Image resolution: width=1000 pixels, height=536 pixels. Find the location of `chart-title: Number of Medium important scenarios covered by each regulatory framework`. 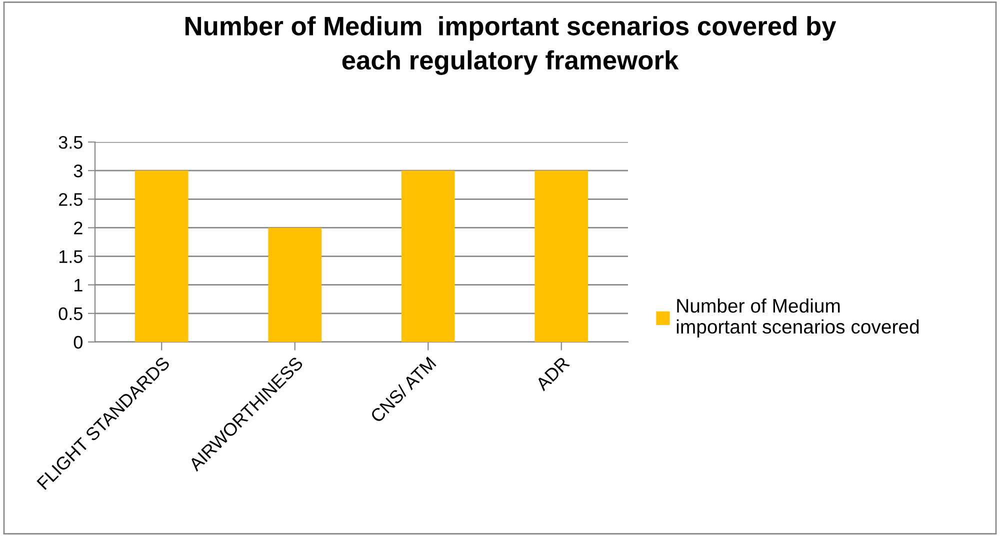

chart-title: Number of Medium important scenarios covered by each regulatory framework is located at coordinates (511, 45).